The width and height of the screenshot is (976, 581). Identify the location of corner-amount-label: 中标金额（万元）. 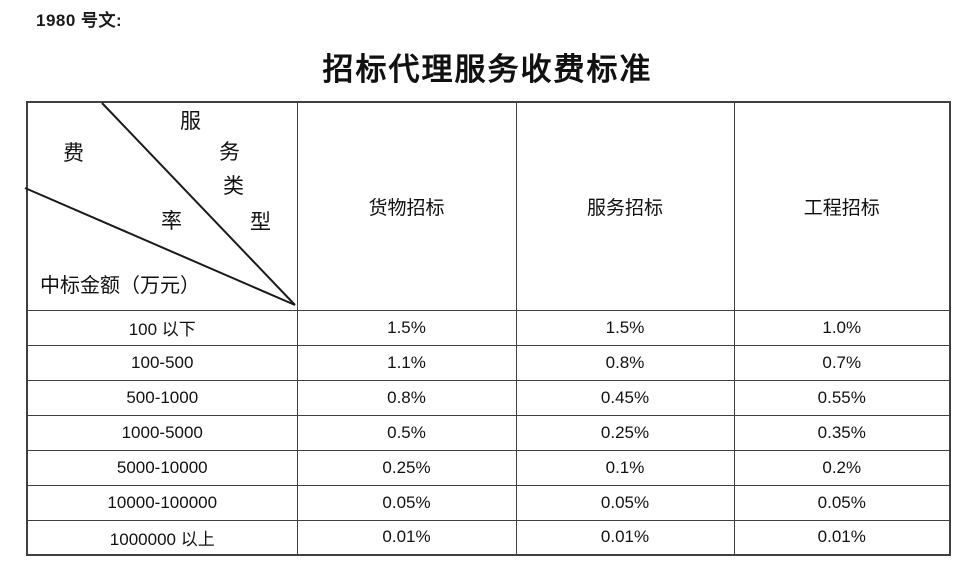
(120, 286).